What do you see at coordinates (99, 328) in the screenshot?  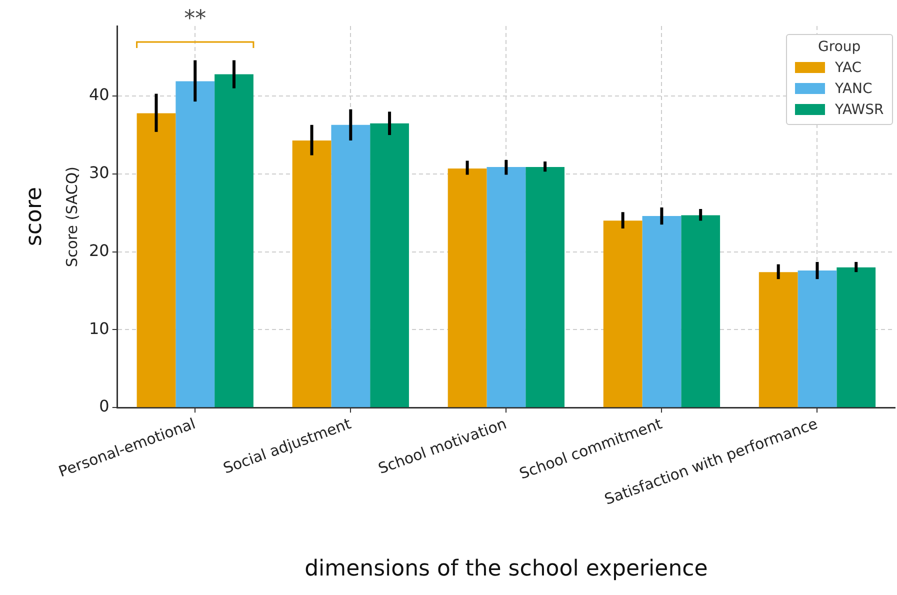 I see `y-tick-label: 10` at bounding box center [99, 328].